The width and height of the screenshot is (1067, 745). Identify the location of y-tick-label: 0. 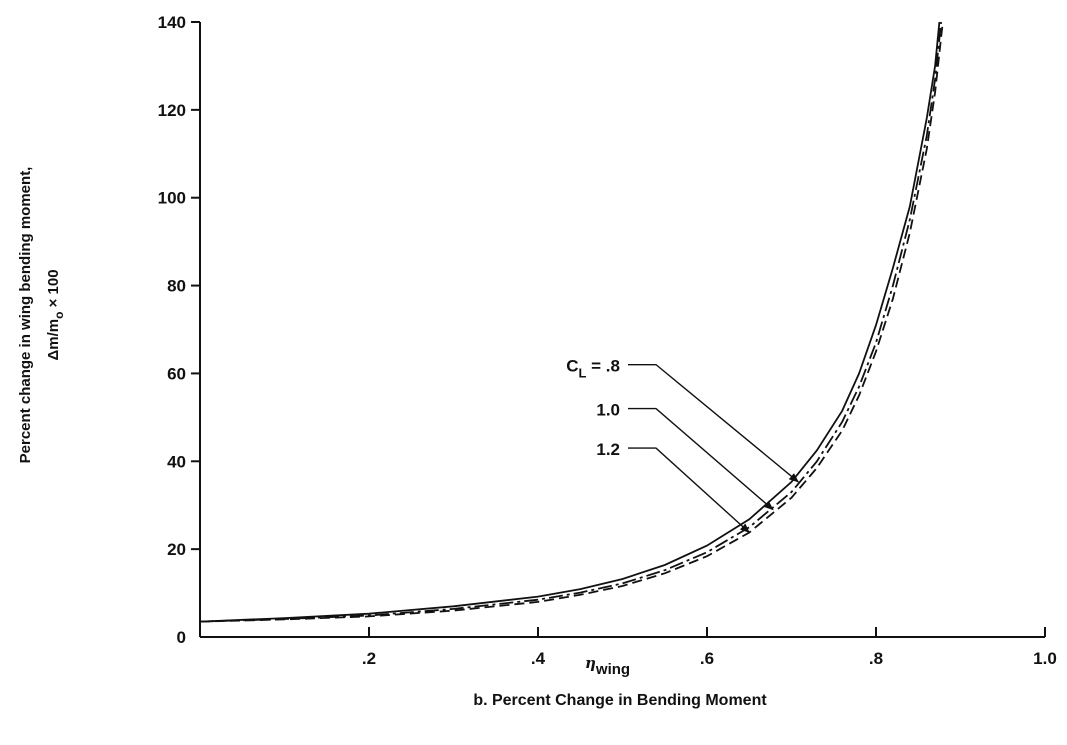
(181, 637).